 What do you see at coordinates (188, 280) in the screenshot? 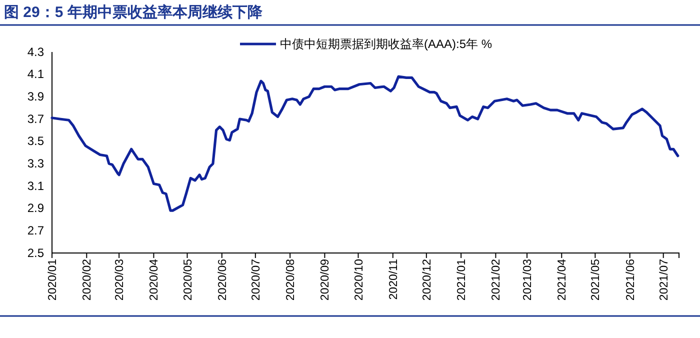
I see `x-tick-label: 2020/05` at bounding box center [188, 280].